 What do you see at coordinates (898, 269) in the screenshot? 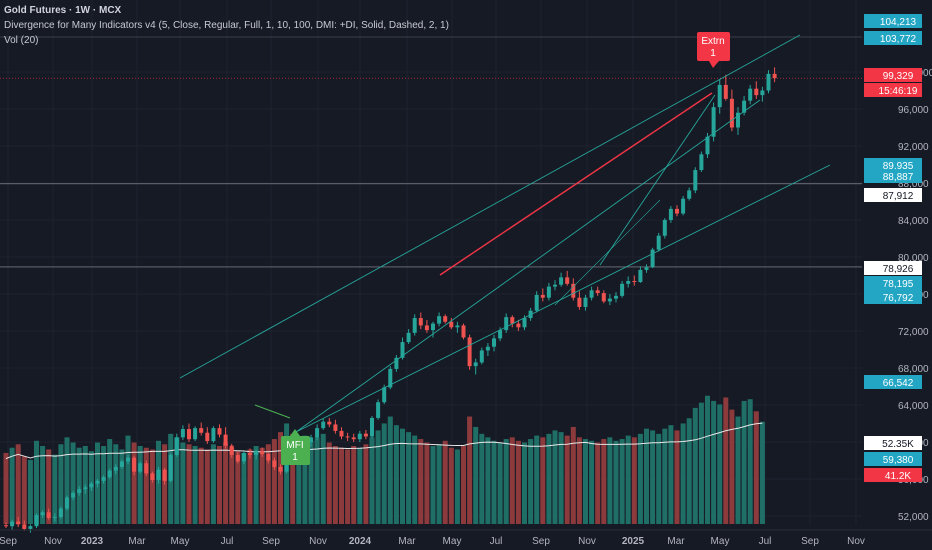
I see `price-tag-text: 78,926` at bounding box center [898, 269].